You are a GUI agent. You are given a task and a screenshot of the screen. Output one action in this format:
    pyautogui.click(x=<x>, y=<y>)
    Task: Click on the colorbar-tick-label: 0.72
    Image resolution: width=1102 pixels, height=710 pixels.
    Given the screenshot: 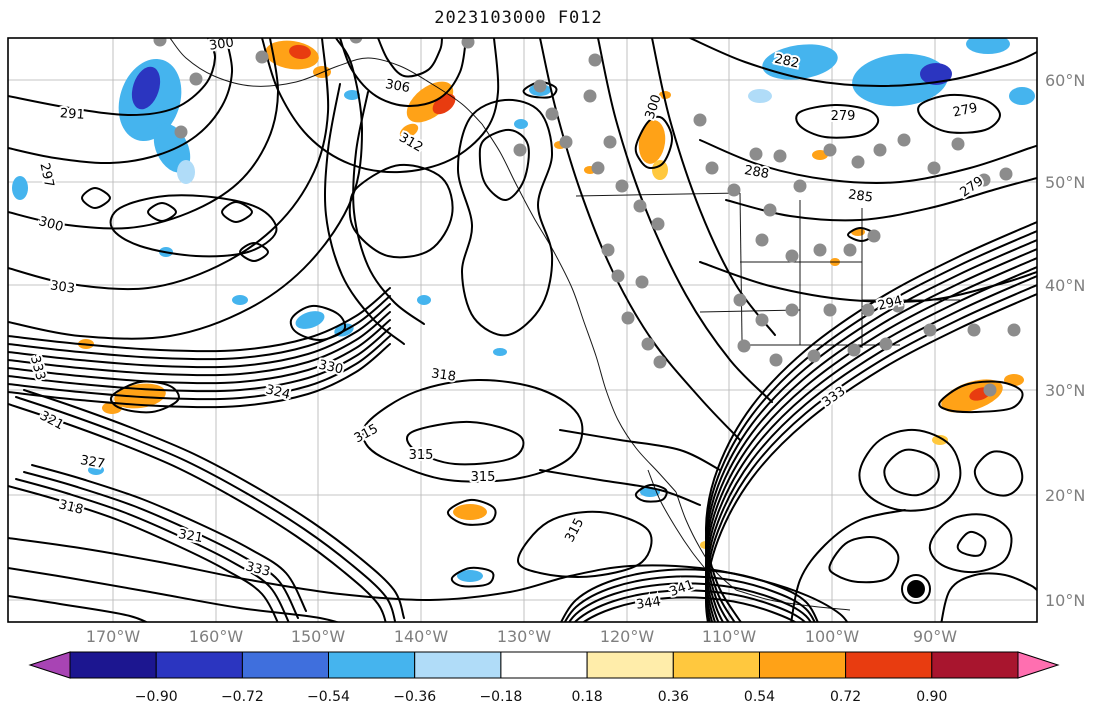 What is the action you would take?
    pyautogui.click(x=845, y=697)
    